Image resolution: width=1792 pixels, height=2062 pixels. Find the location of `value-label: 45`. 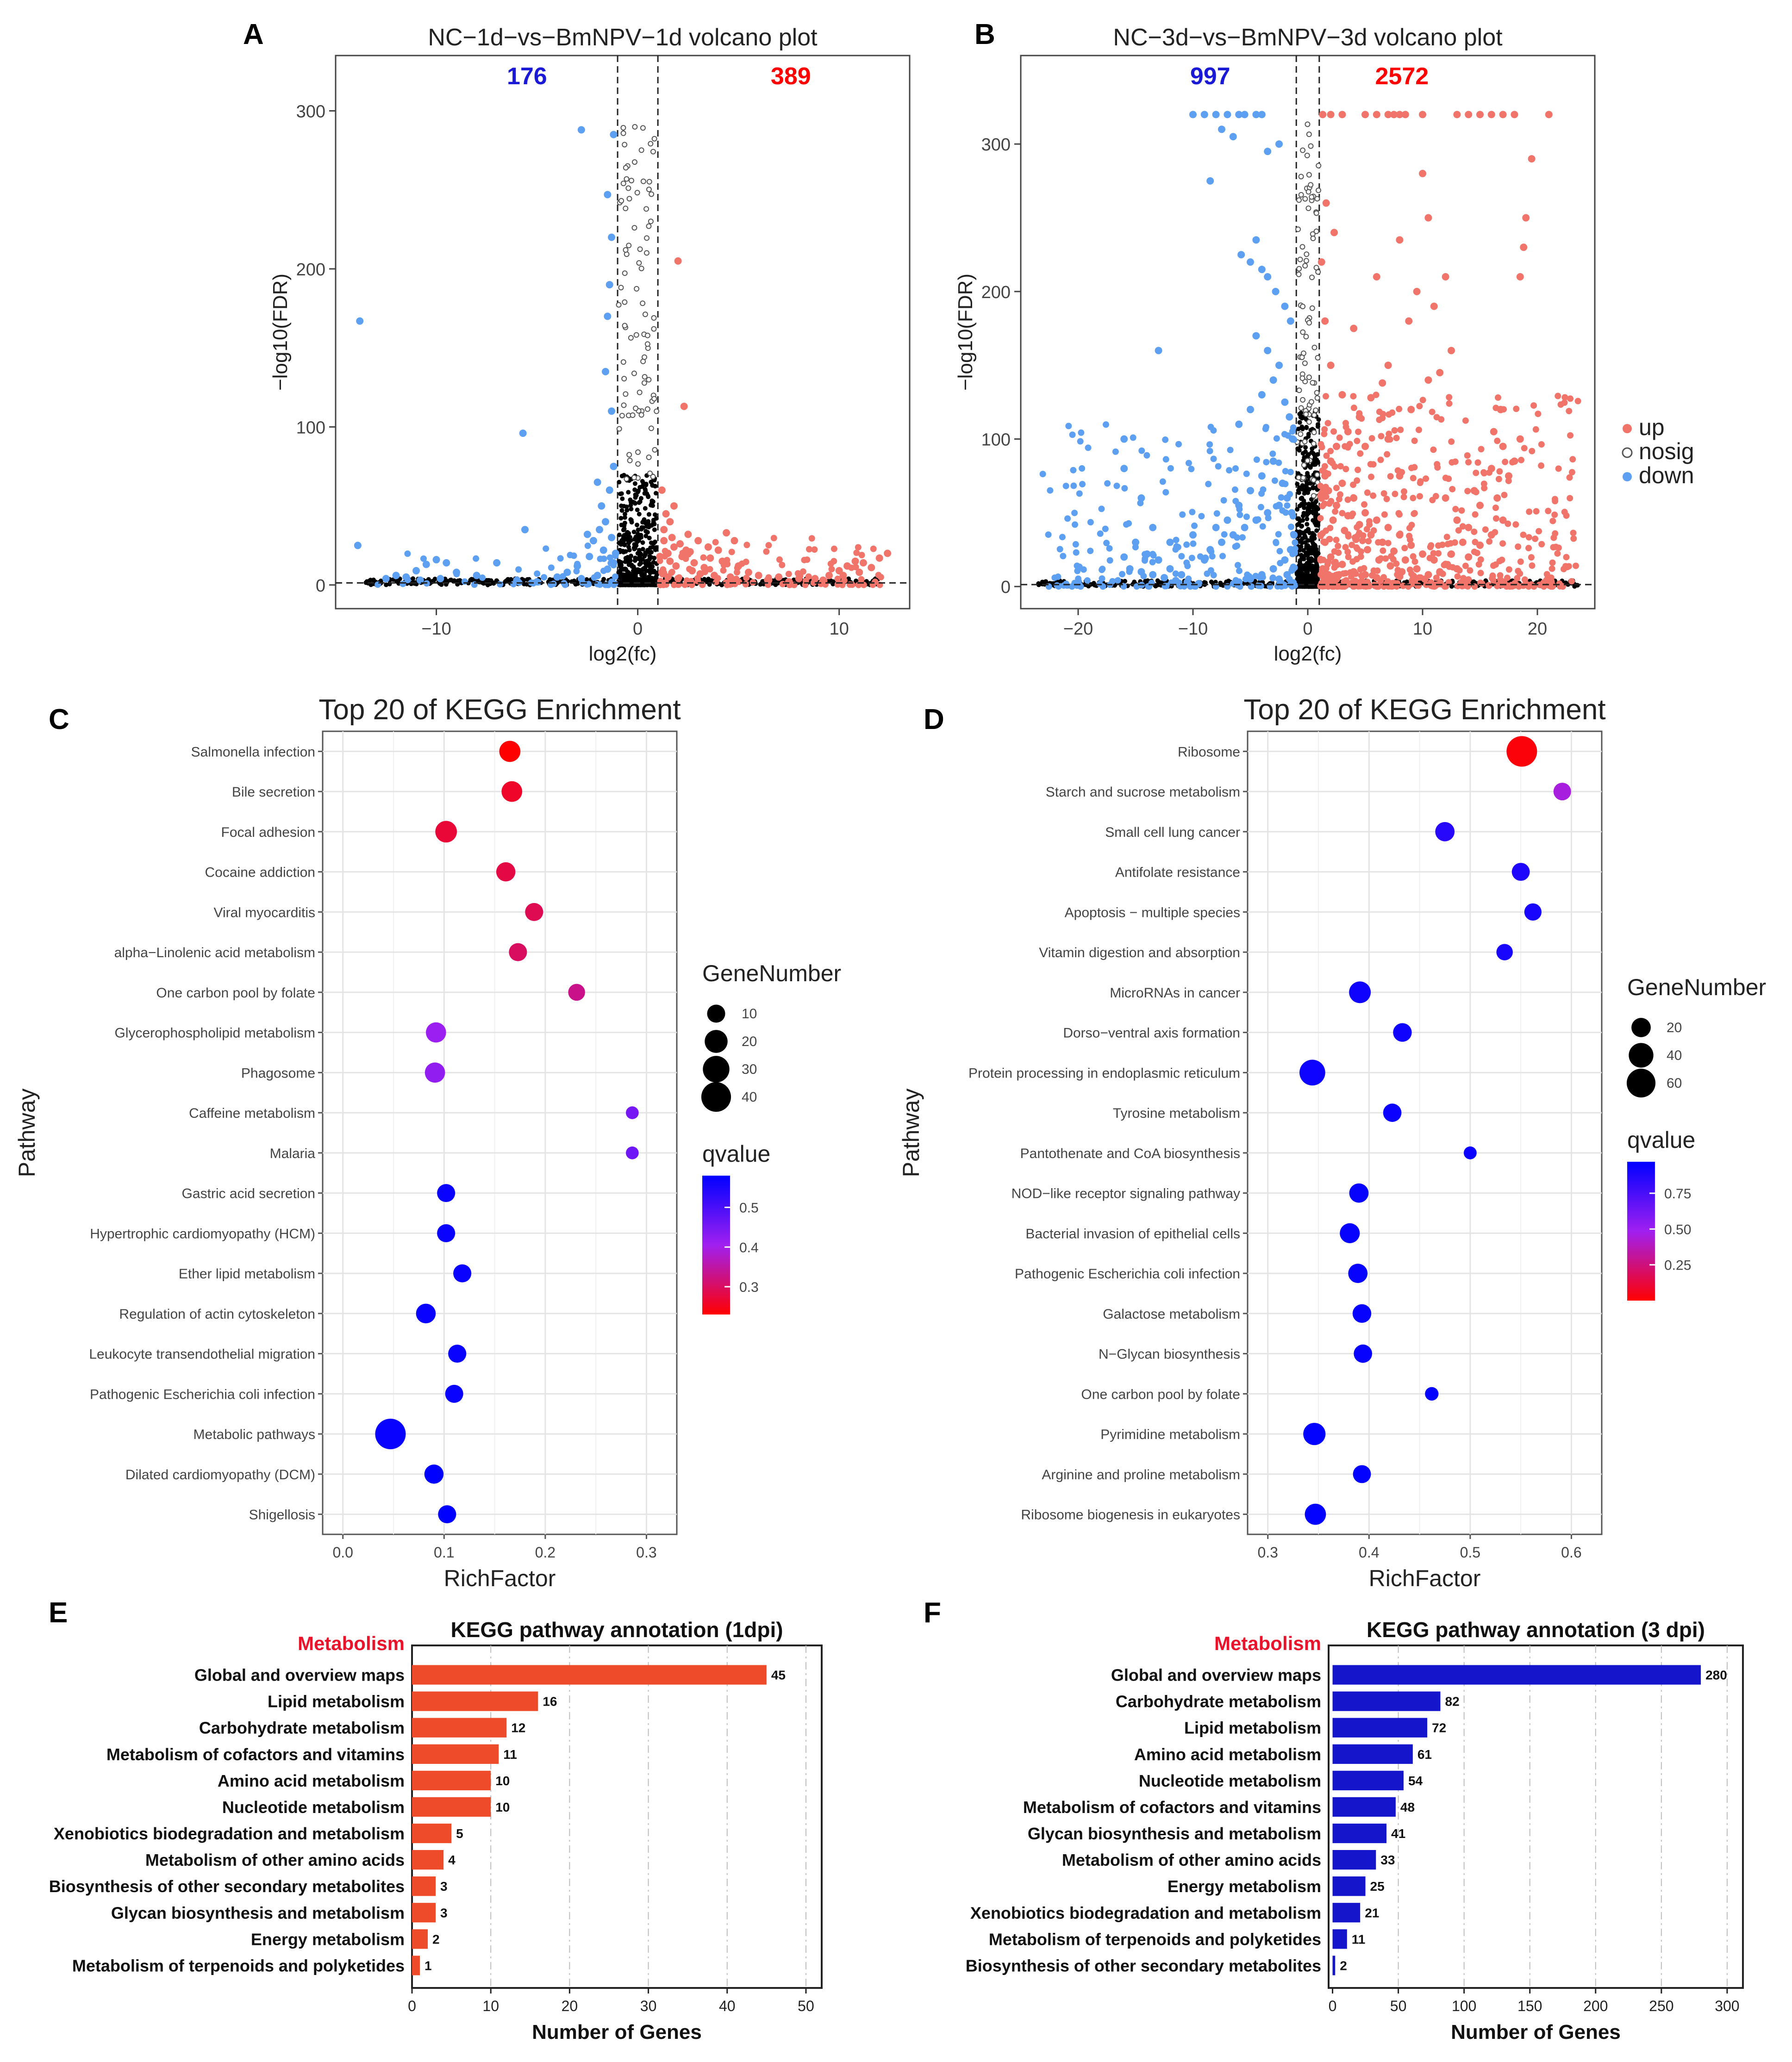

value-label: 45 is located at coordinates (778, 1675).